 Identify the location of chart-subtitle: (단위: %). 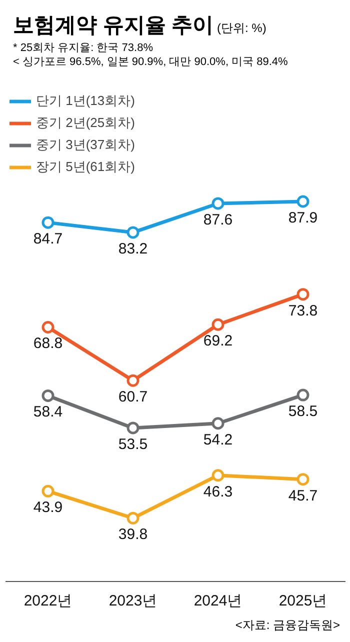
(241, 28).